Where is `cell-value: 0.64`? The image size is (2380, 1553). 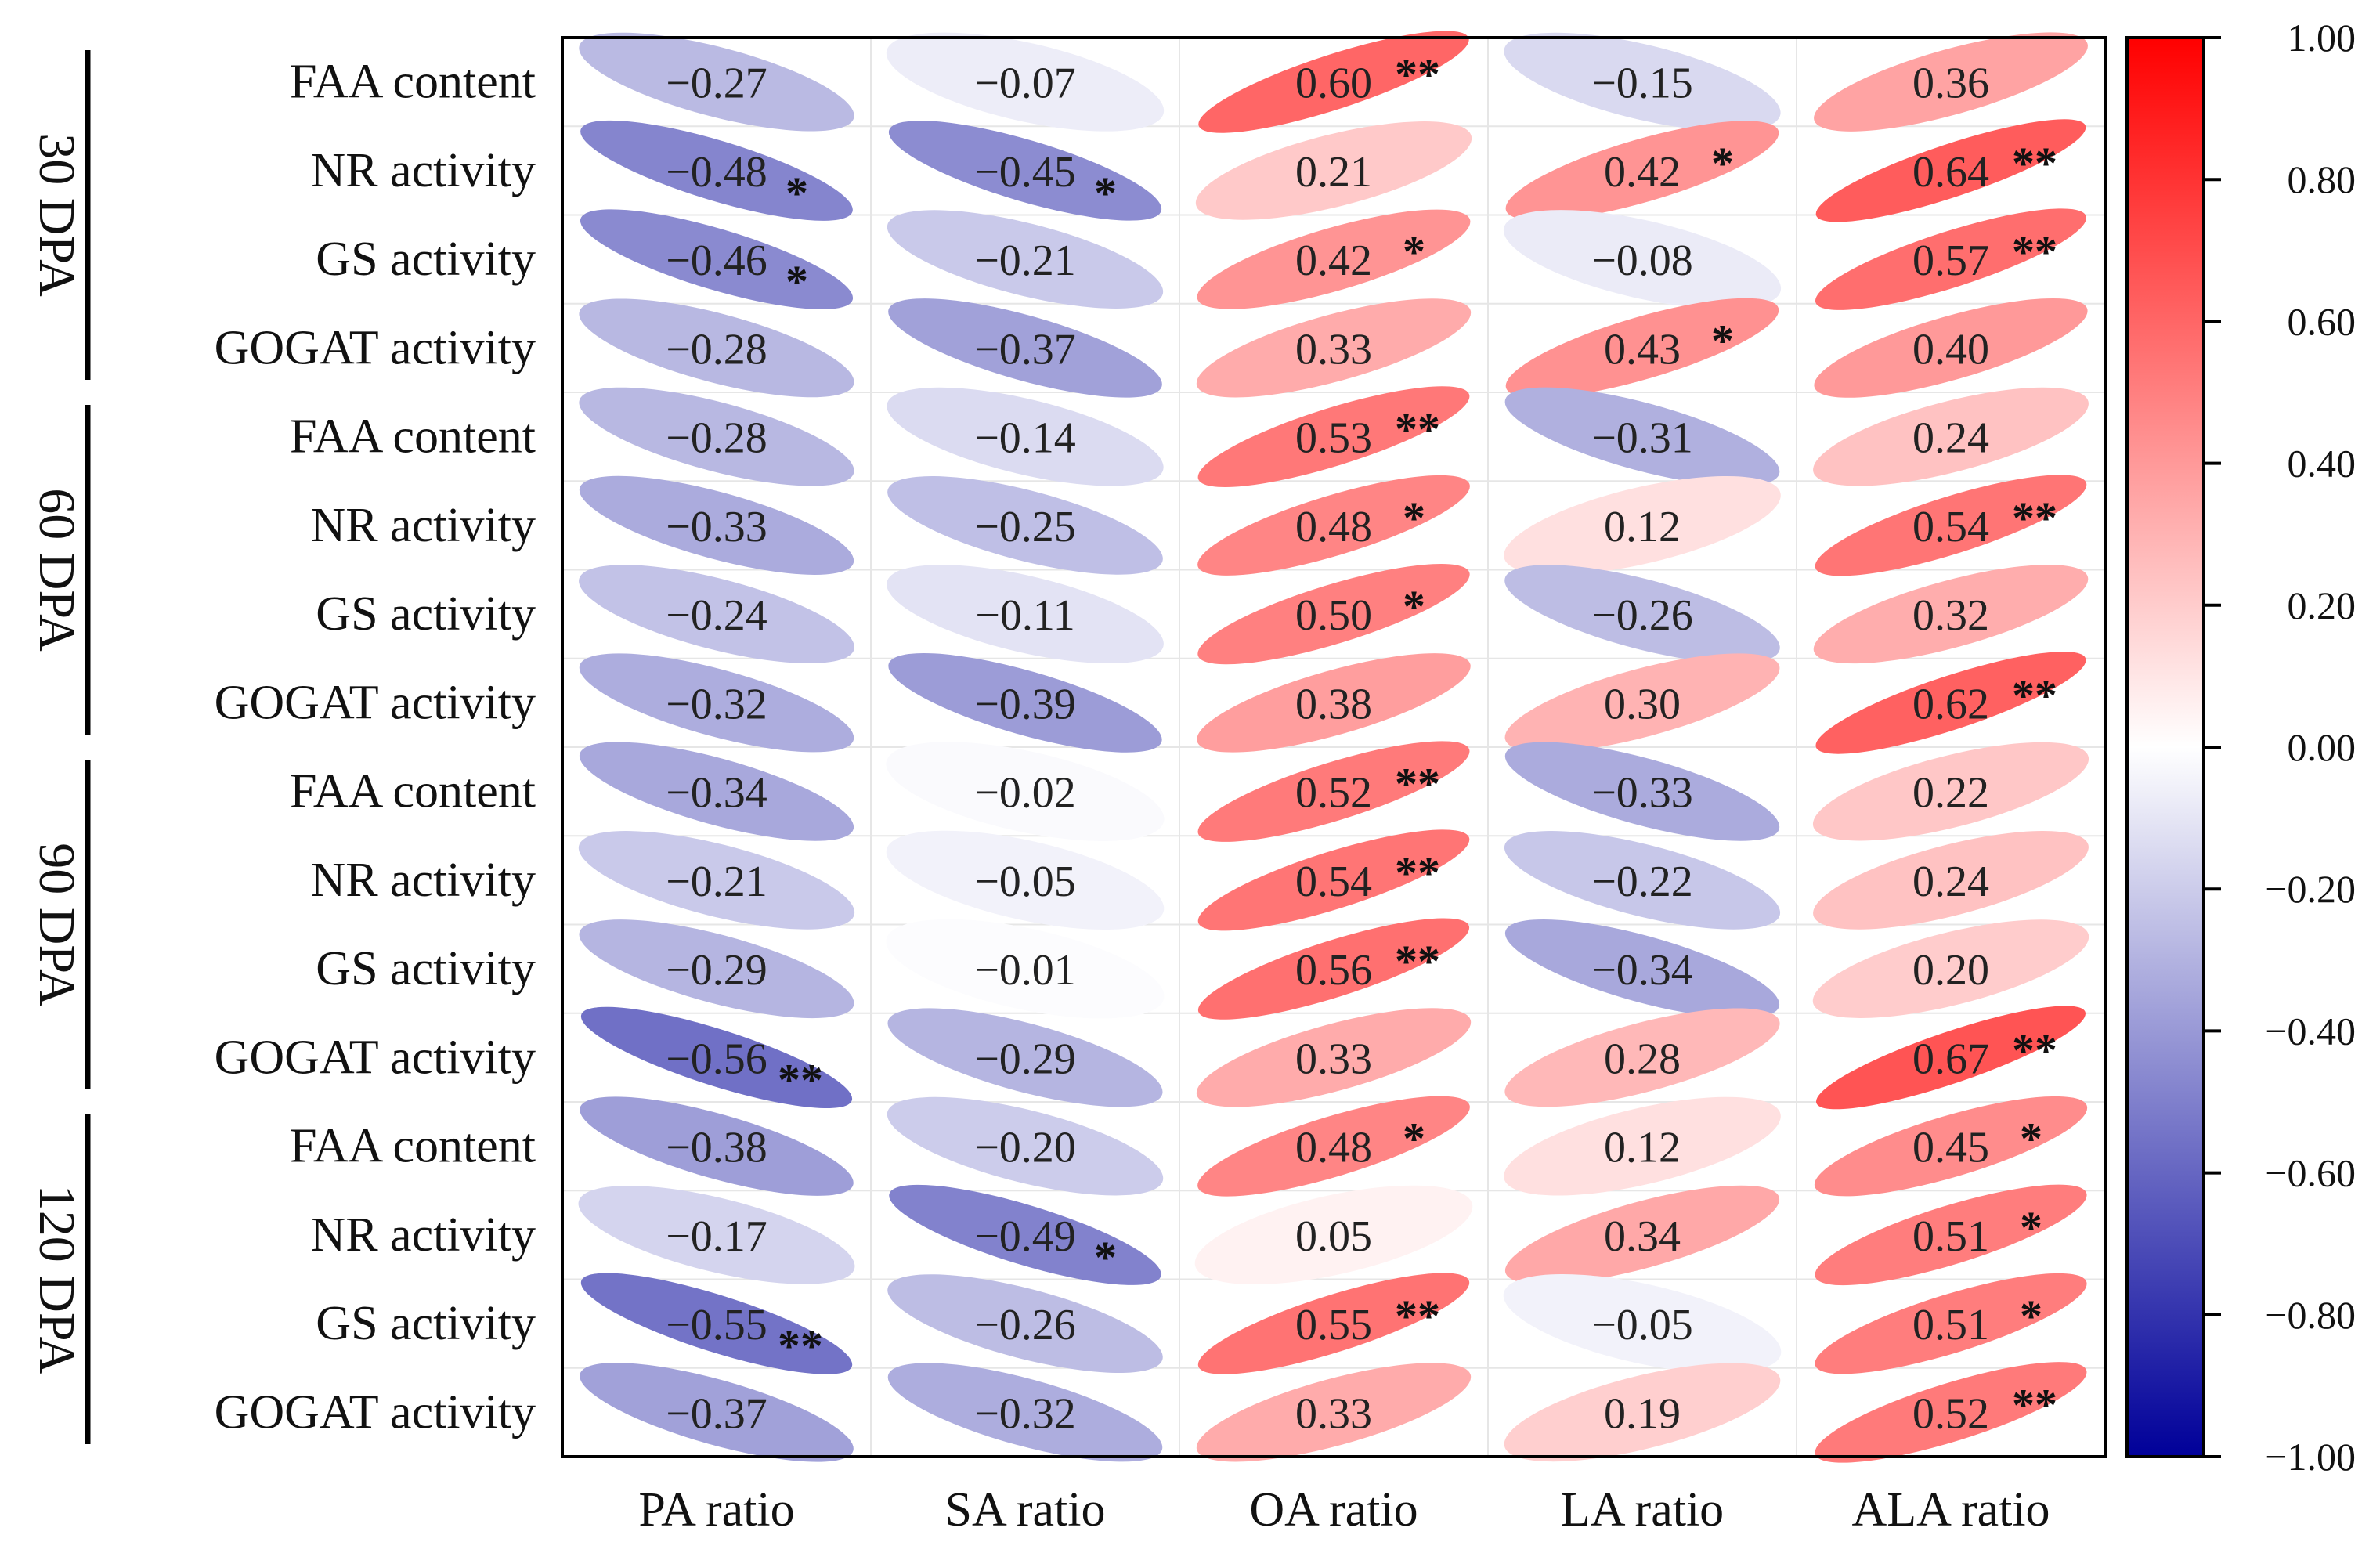
cell-value: 0.64 is located at coordinates (1950, 172).